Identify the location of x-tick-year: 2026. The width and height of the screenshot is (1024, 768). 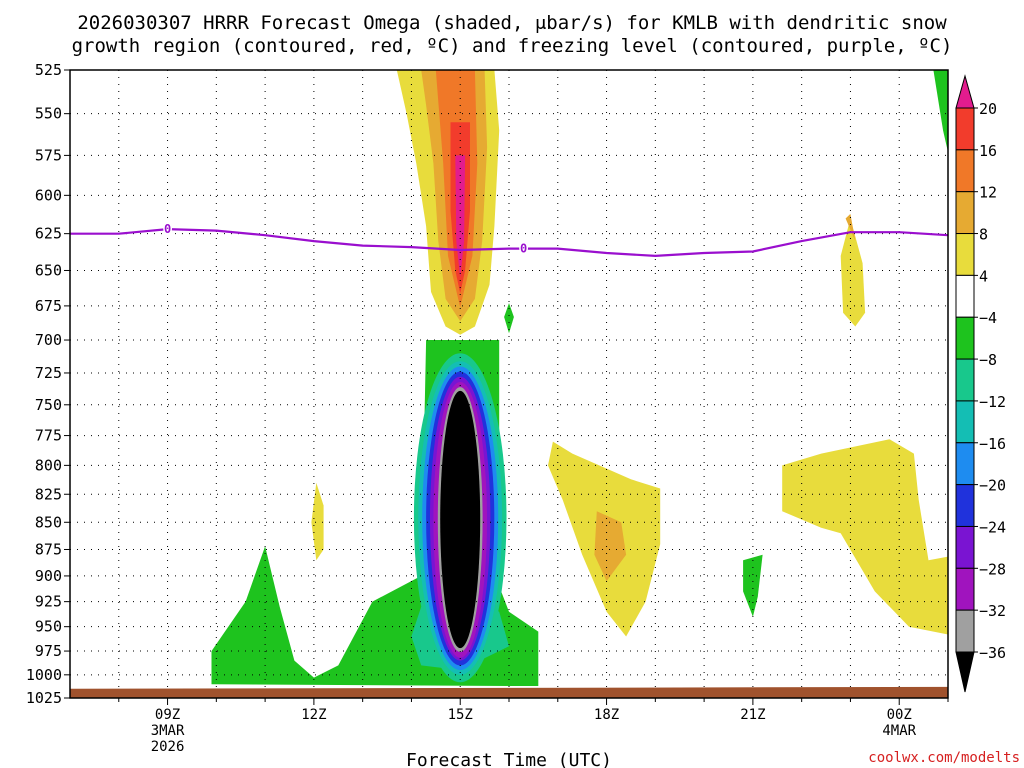
(168, 747).